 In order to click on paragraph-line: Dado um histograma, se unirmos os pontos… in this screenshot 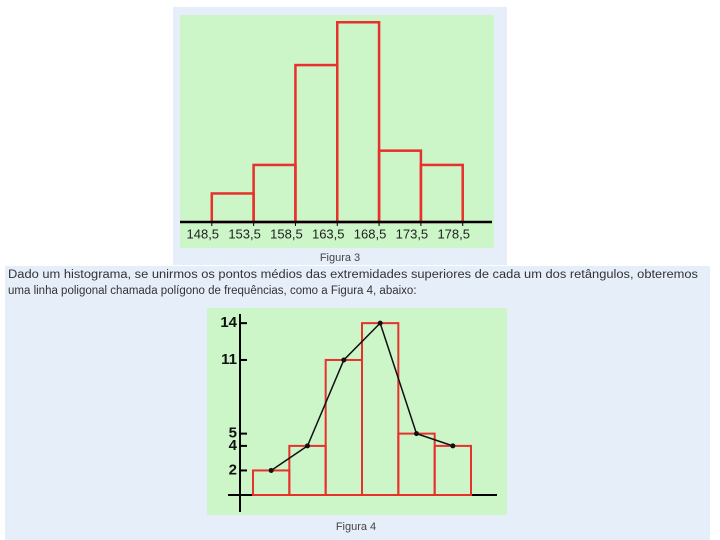, I will do `click(353, 275)`.